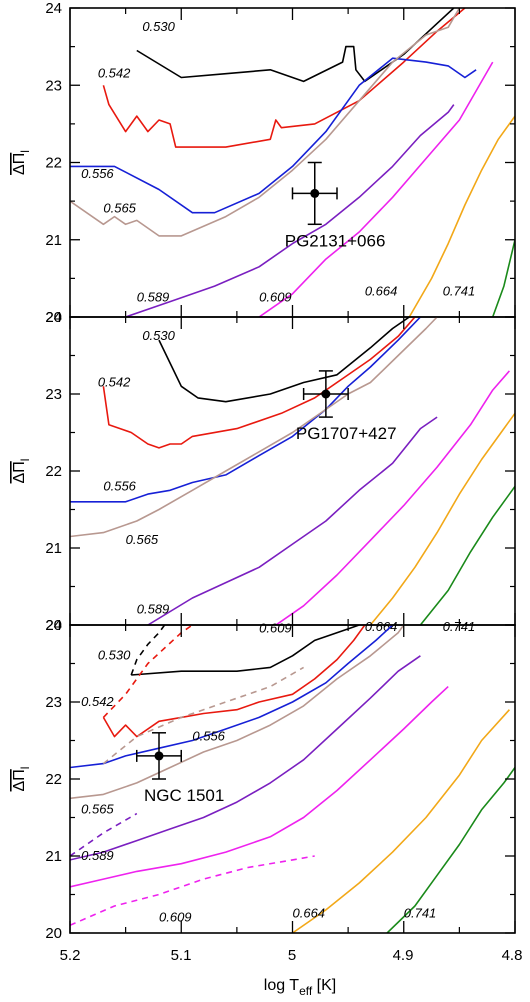  Describe the element at coordinates (192, 891) in the screenshot. I see `series-line-0609-dashed` at that location.